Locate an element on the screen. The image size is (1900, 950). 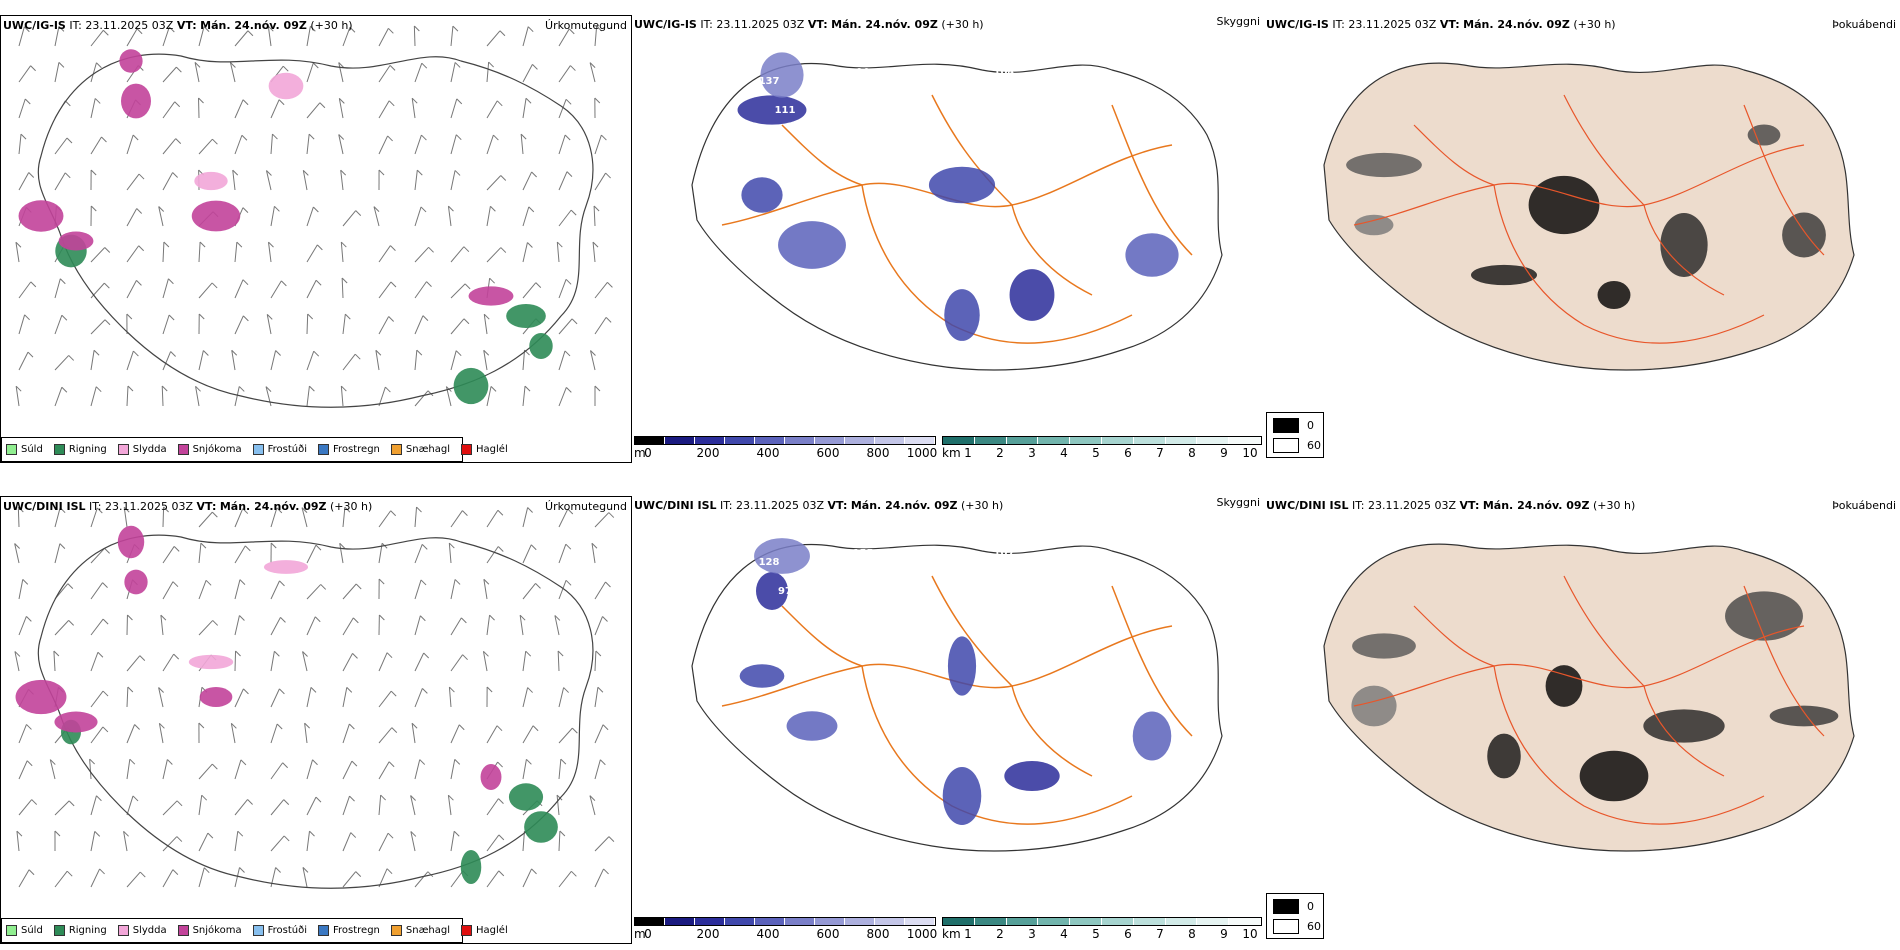
ceiling-colorbar: m 0 200 400 600 800 1000 is located at coordinates (786, 449).